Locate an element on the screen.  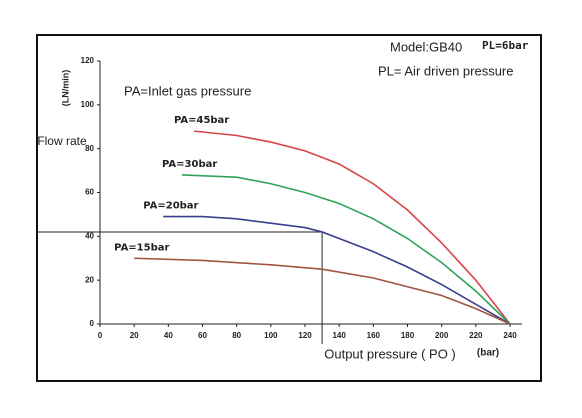
x-tick-label: 40 is located at coordinates (168, 335).